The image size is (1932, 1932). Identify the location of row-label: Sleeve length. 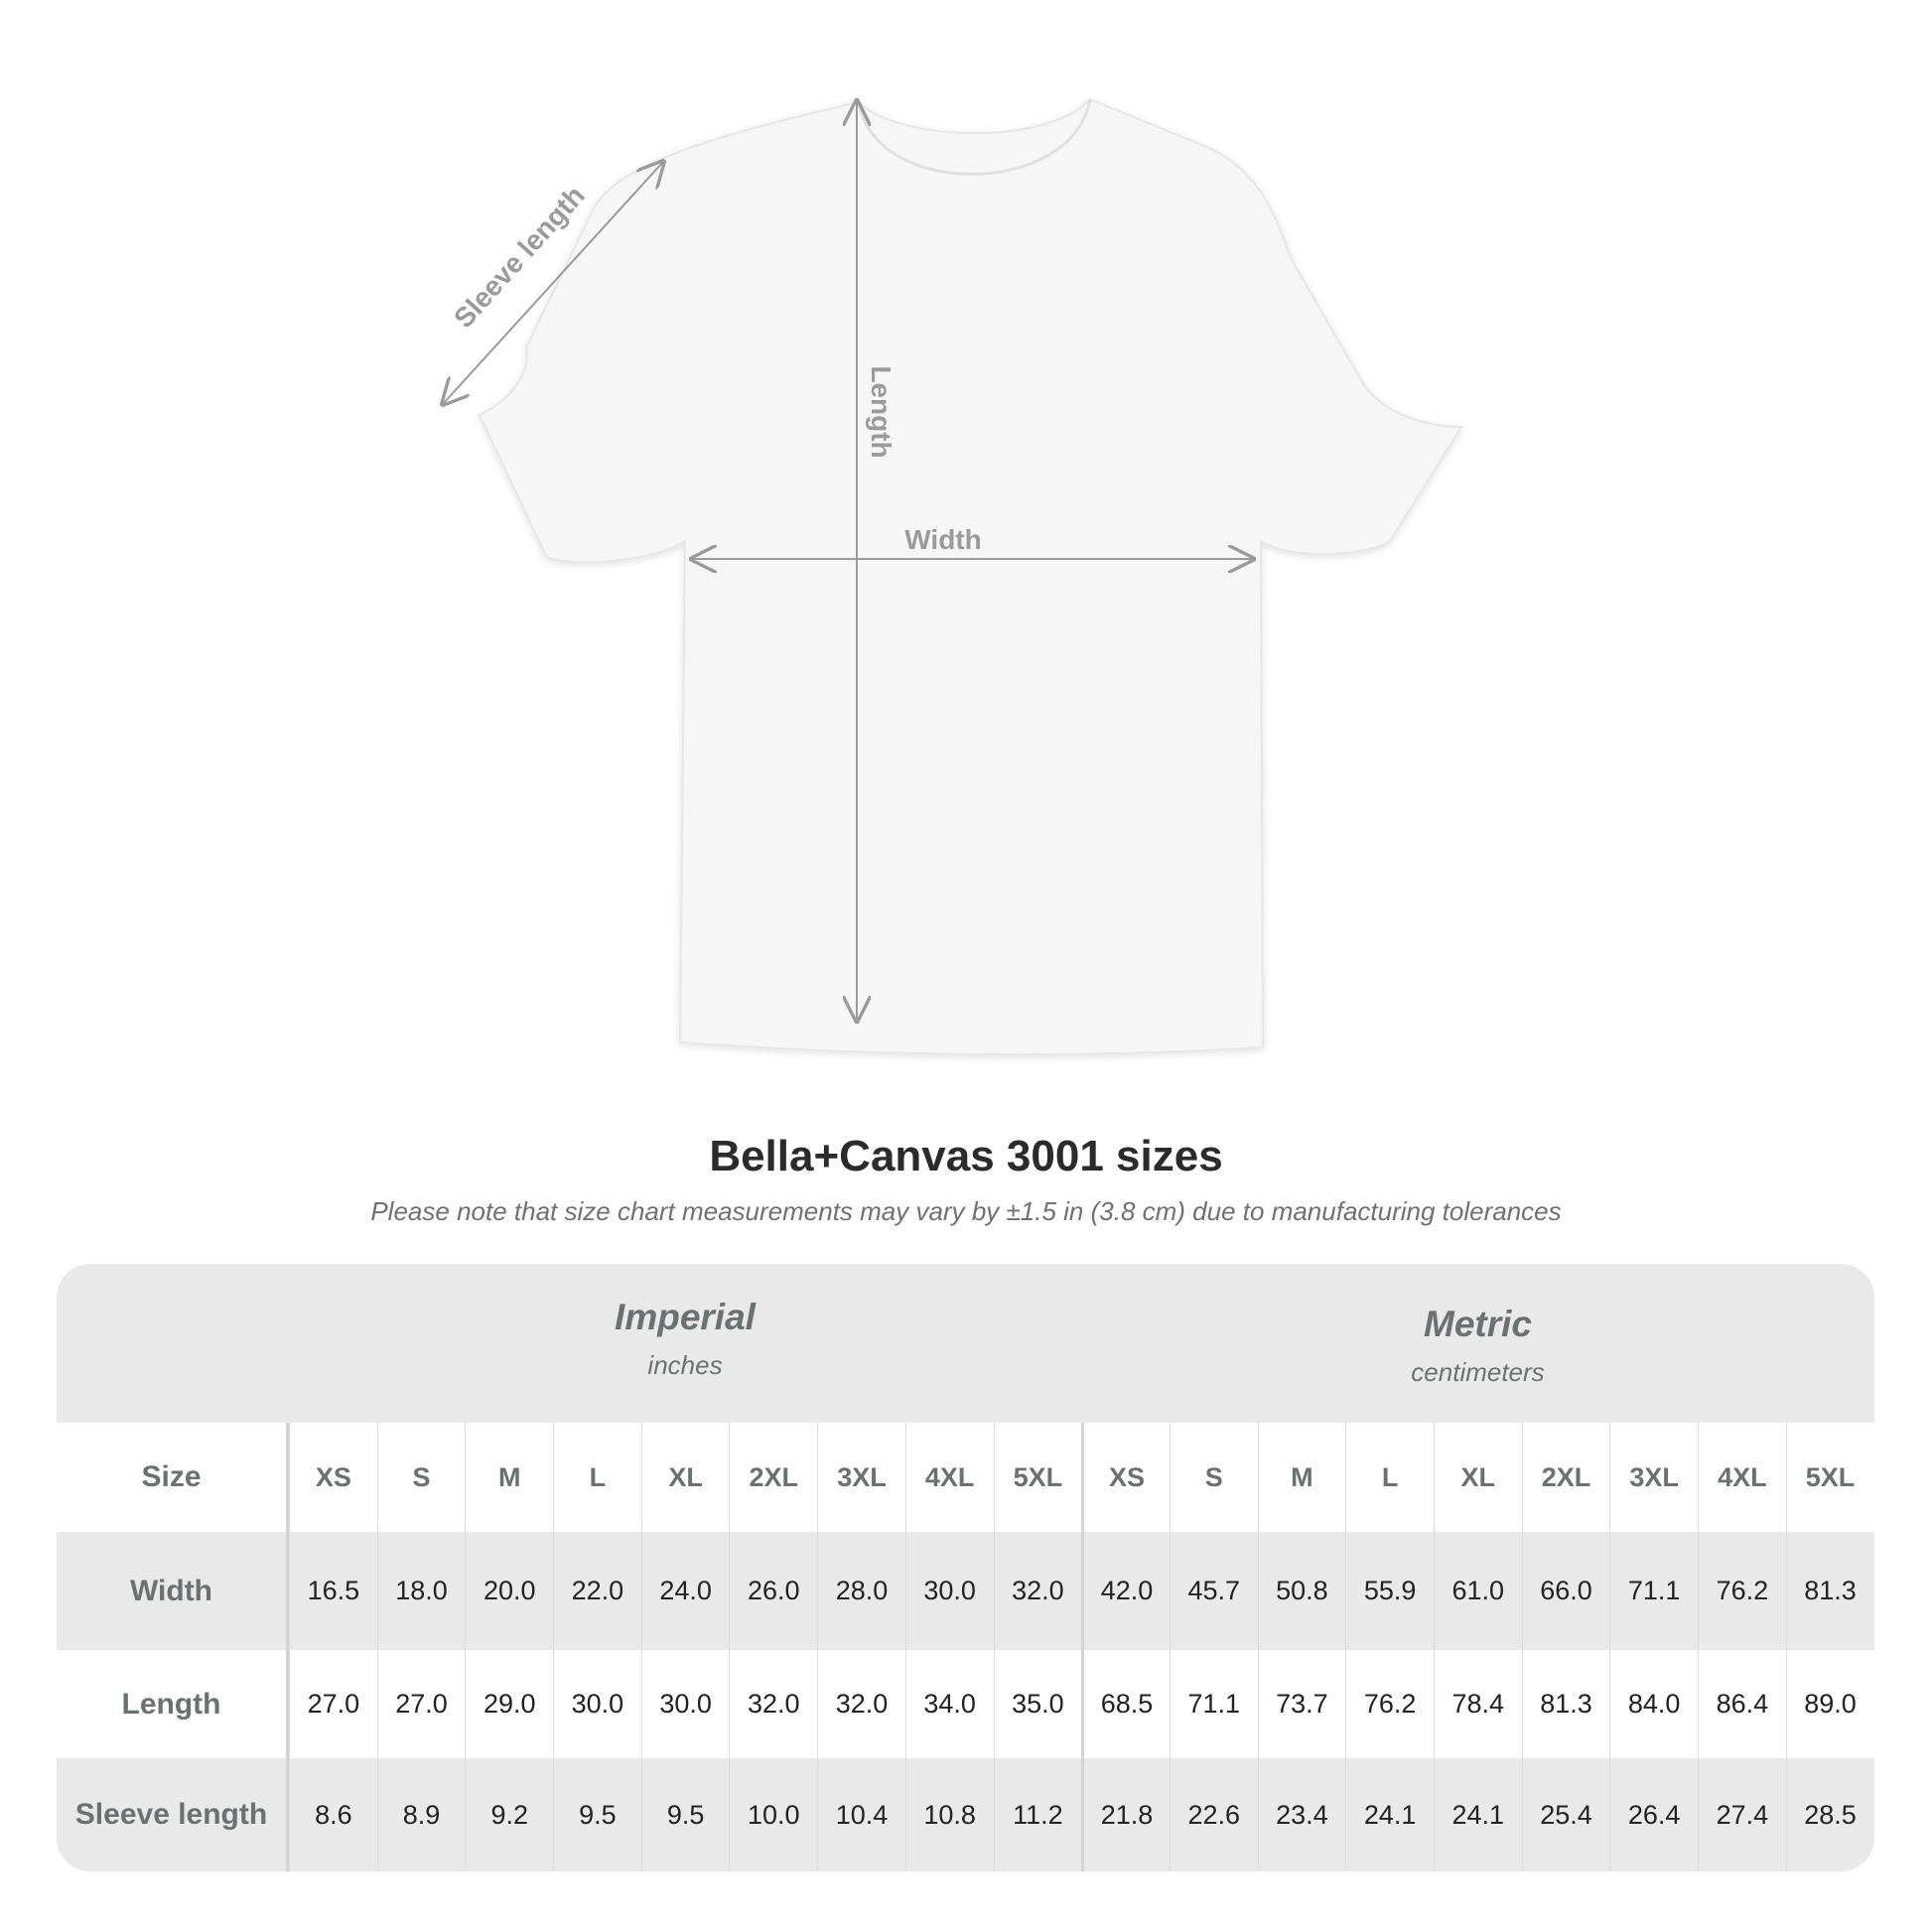
(173, 1815).